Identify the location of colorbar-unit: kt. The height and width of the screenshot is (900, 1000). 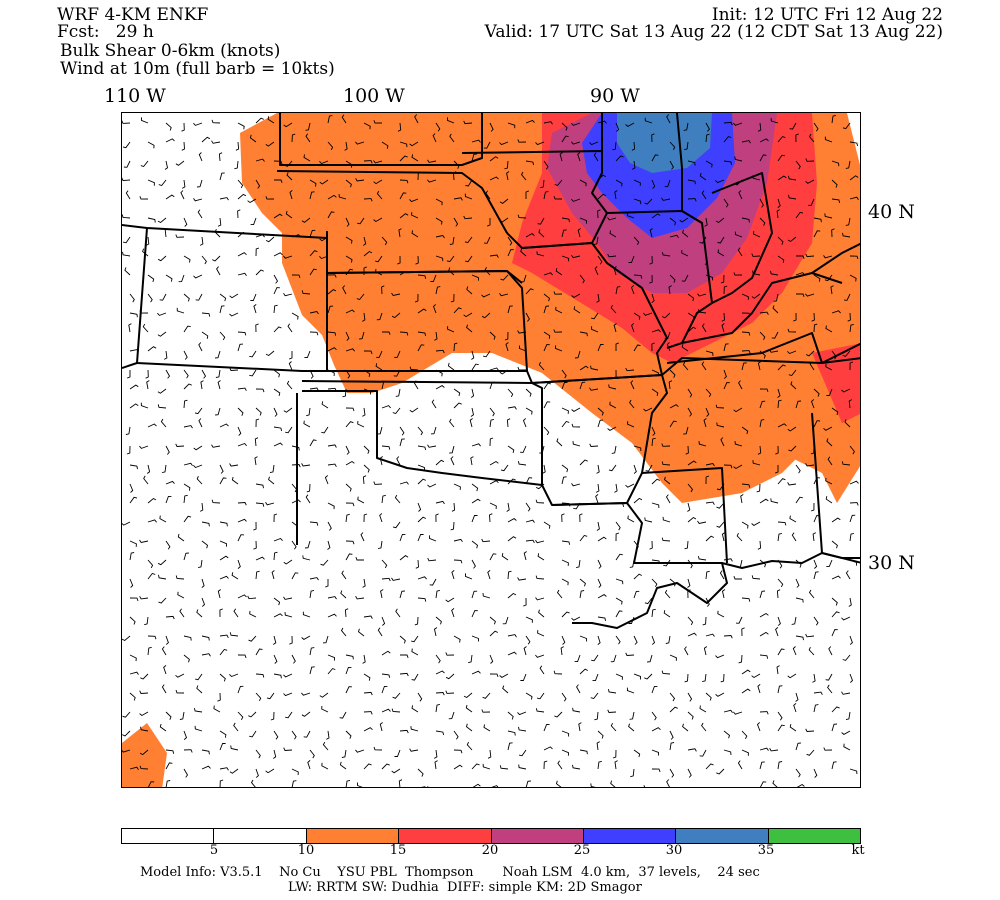
(858, 850).